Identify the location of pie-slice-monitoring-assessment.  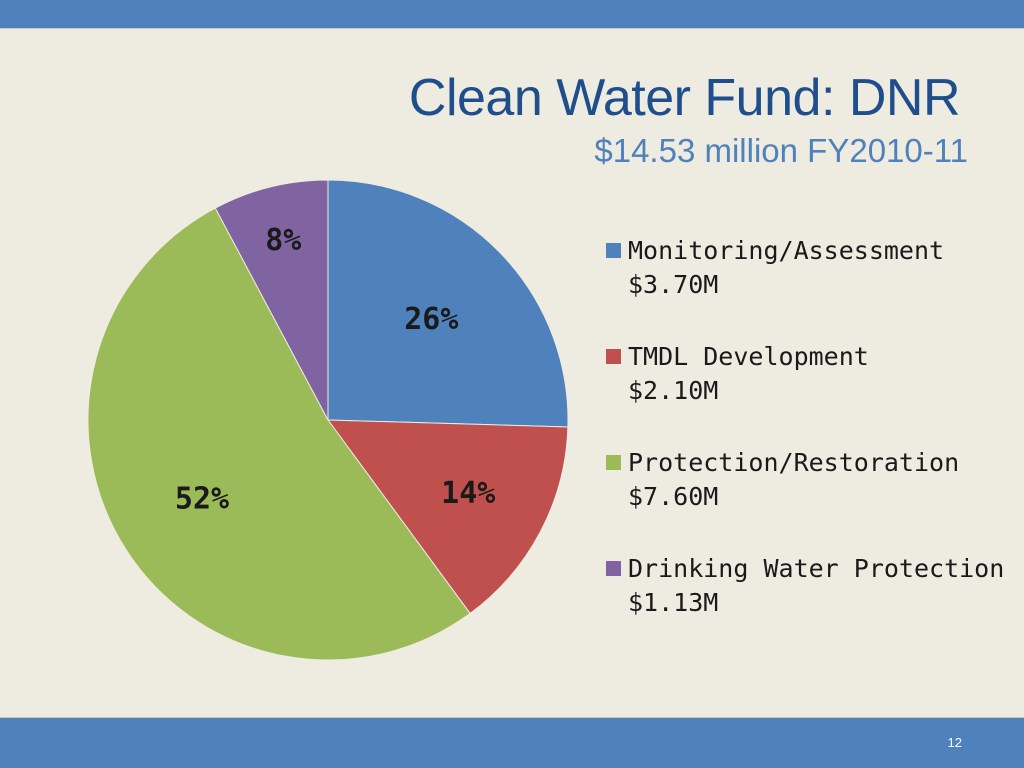
(448, 303).